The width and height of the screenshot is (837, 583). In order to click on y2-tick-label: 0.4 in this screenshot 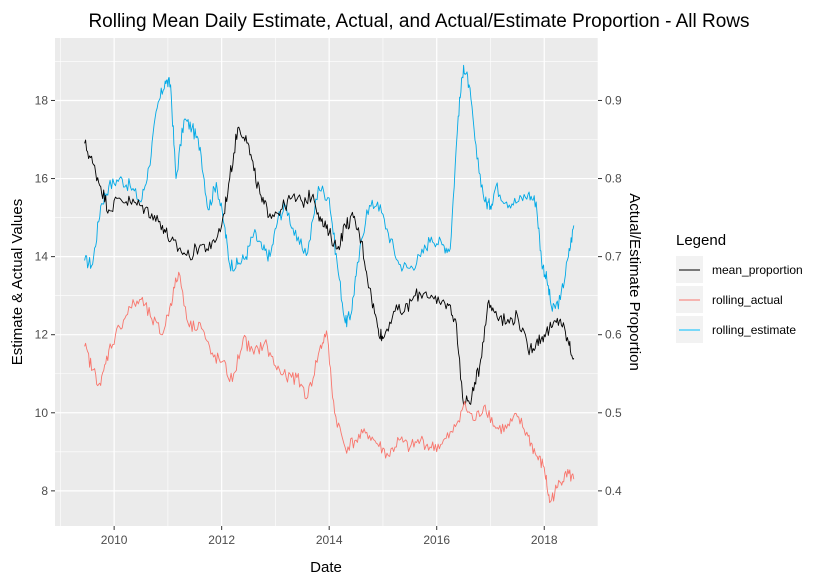, I will do `click(613, 491)`.